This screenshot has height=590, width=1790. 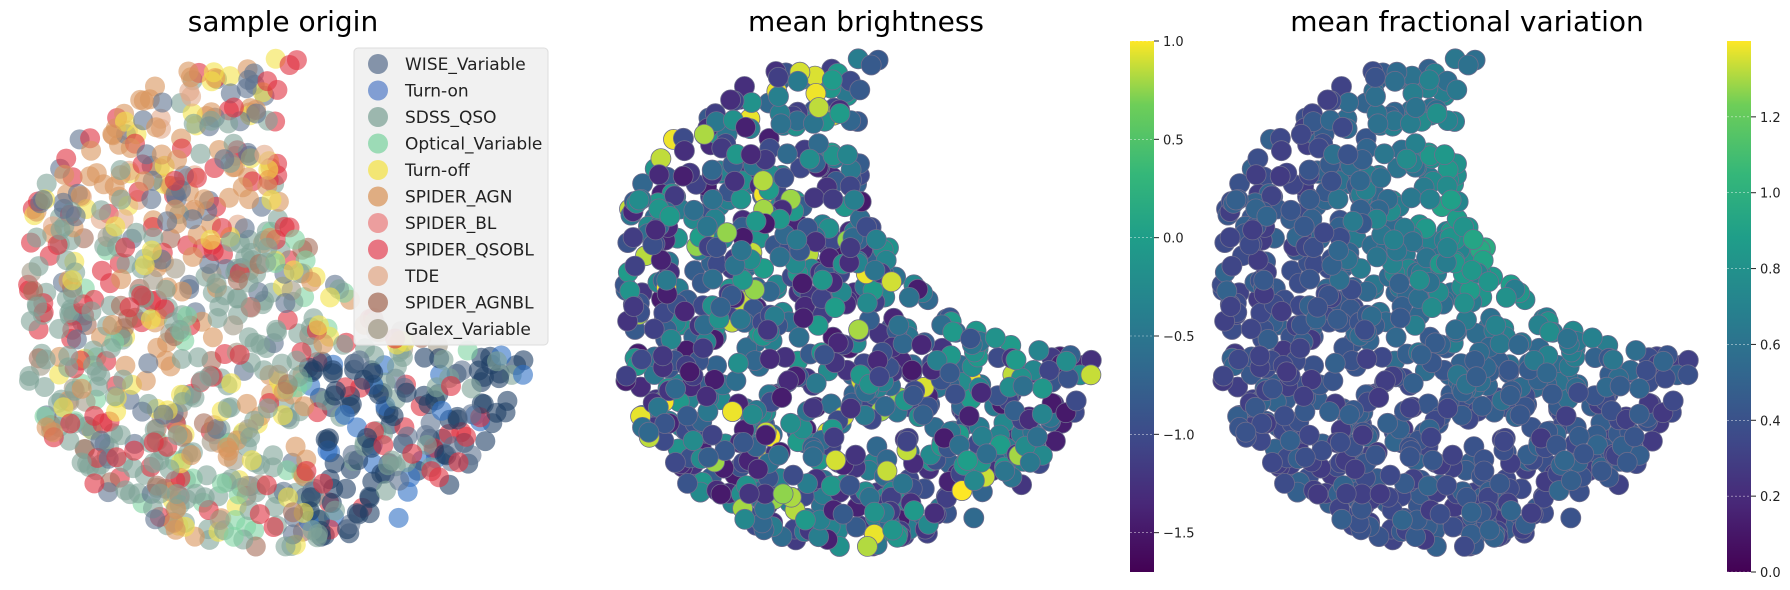 I want to click on colorbar-tick-label: −1.0, so click(x=1179, y=435).